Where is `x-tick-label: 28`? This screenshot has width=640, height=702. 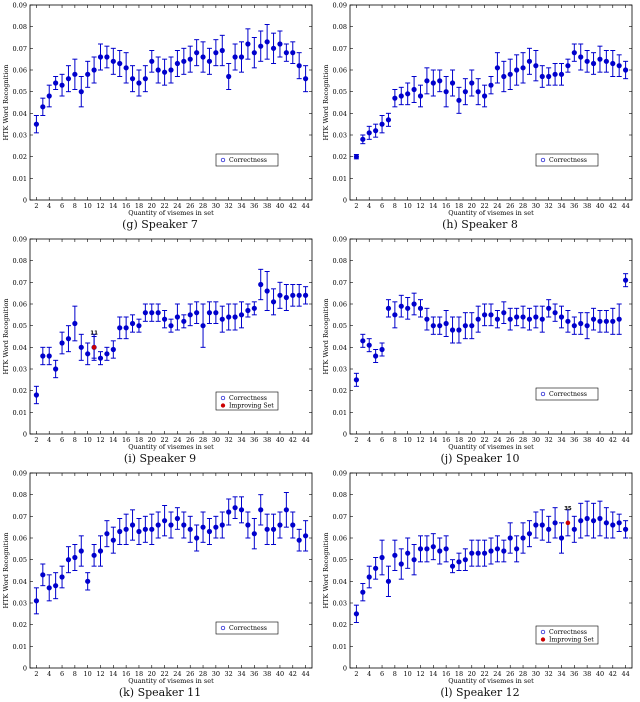
x-tick-label: 28 is located at coordinates (523, 440).